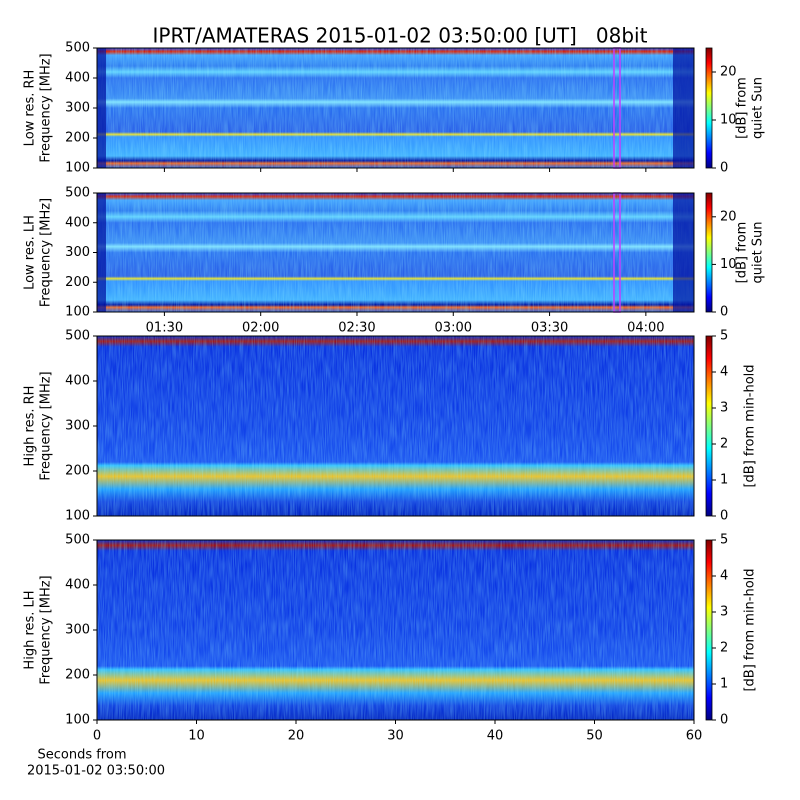  Describe the element at coordinates (296, 736) in the screenshot. I see `x-tick-label: 20` at that location.